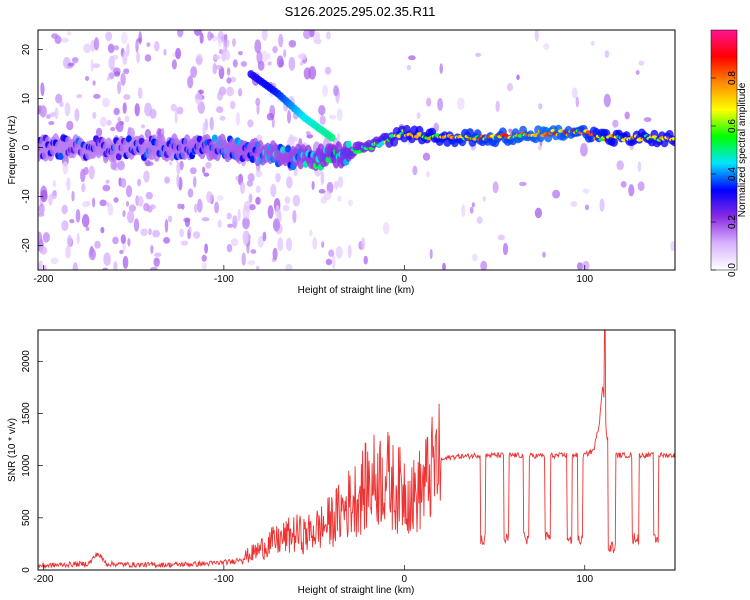 This screenshot has height=600, width=750. Describe the element at coordinates (224, 279) in the screenshot. I see `x-tick-label: -100` at that location.